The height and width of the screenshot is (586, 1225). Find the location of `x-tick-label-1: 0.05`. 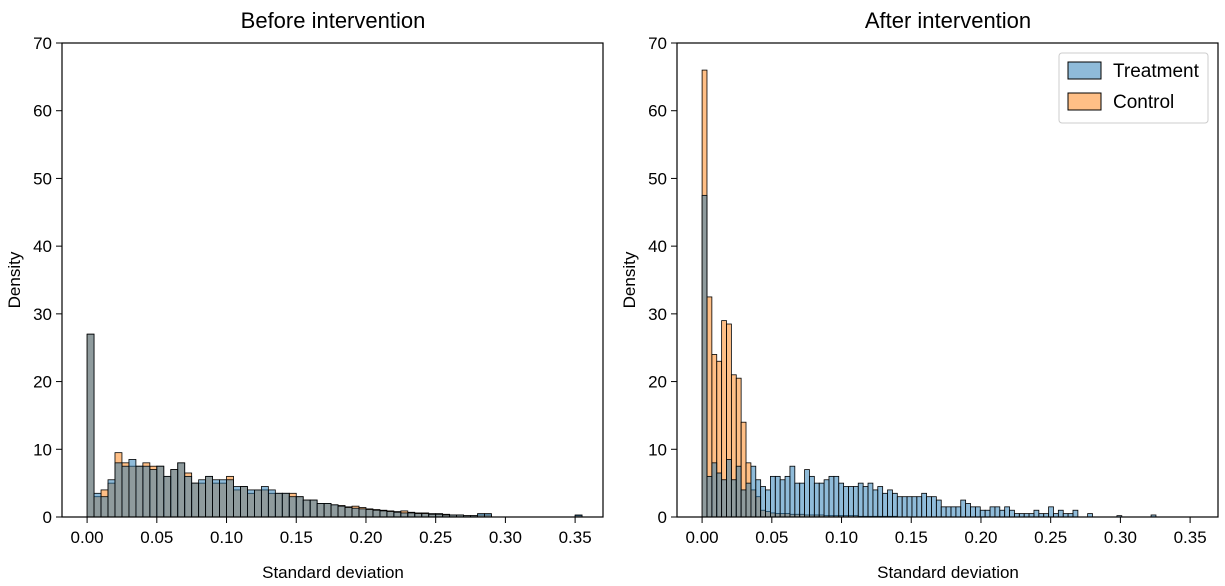

x-tick-label-1: 0.05 is located at coordinates (156, 537).